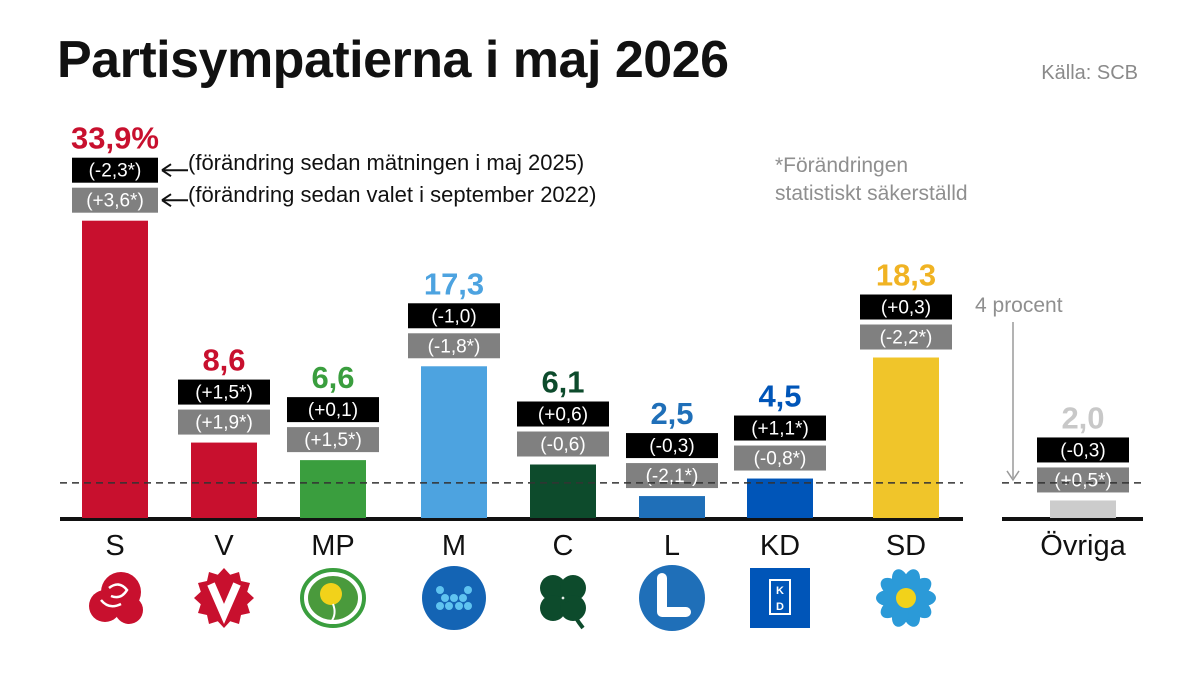  Describe the element at coordinates (223, 360) in the screenshot. I see `value-label: 8,6` at that location.